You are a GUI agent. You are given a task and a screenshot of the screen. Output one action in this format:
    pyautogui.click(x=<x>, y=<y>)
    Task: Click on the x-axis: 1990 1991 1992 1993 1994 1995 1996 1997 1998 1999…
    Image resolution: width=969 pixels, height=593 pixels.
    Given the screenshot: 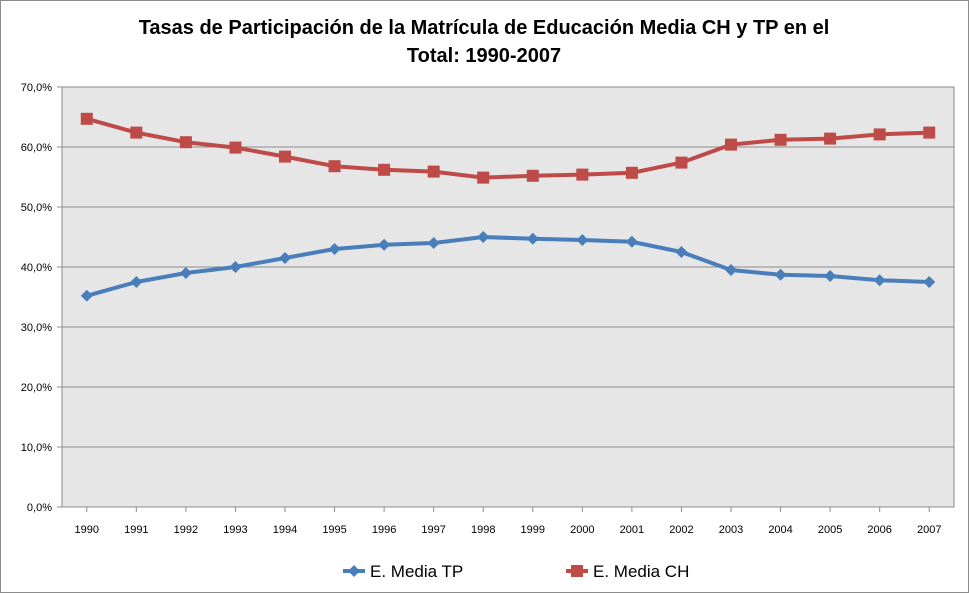 What is the action you would take?
    pyautogui.click(x=508, y=521)
    